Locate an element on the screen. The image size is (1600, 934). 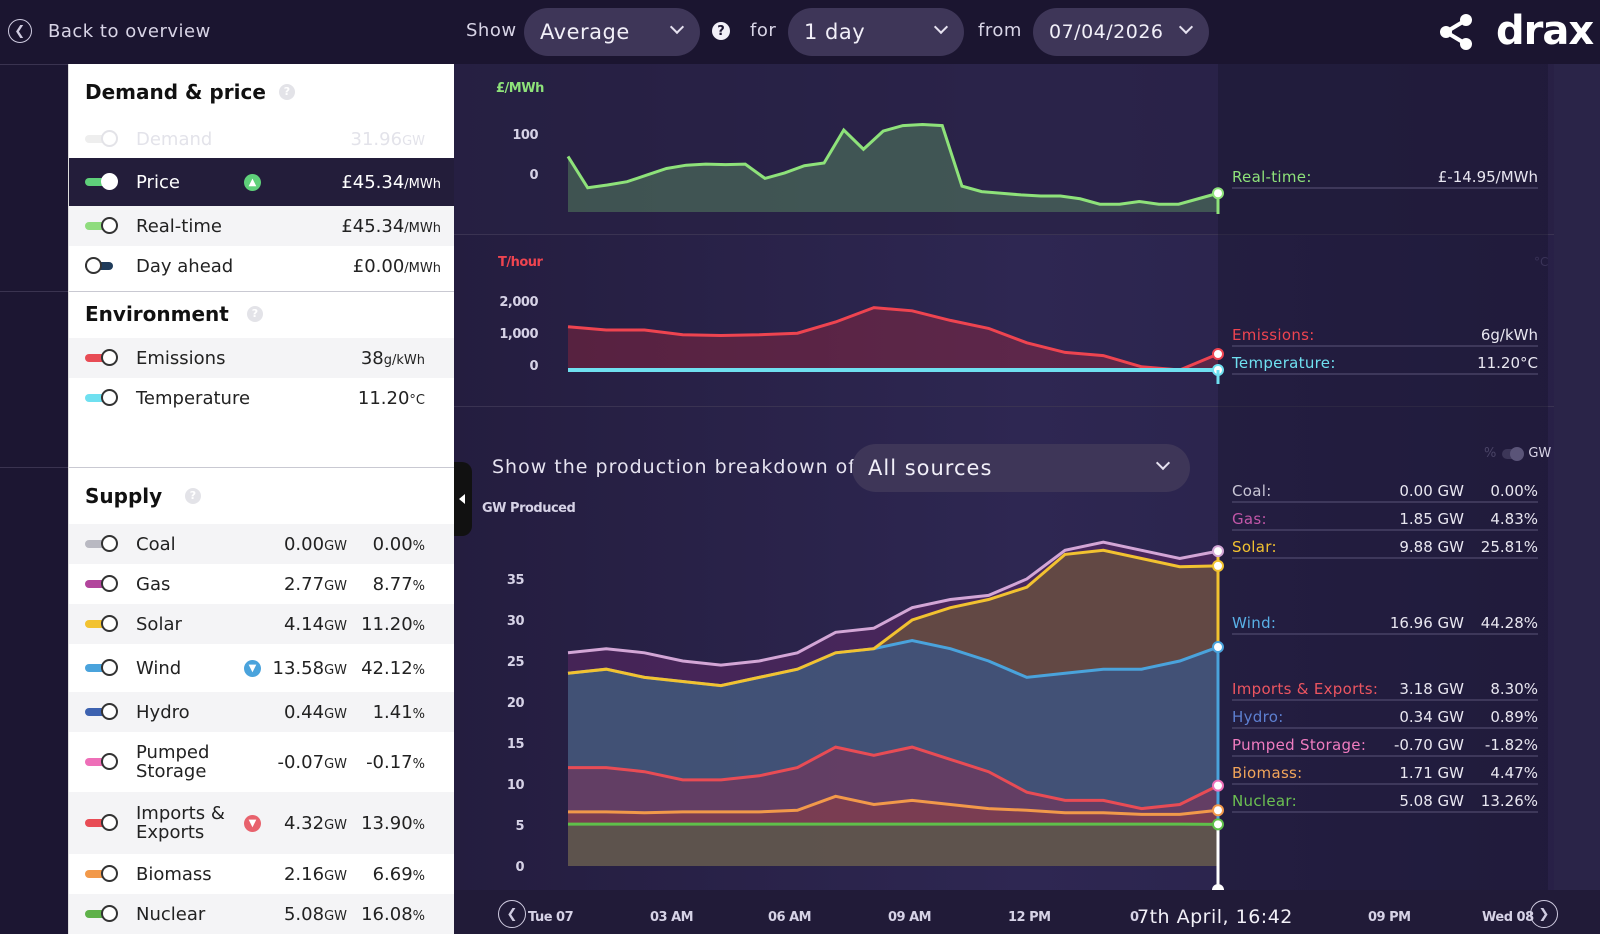
supply-title: Supply is located at coordinates (124, 496).